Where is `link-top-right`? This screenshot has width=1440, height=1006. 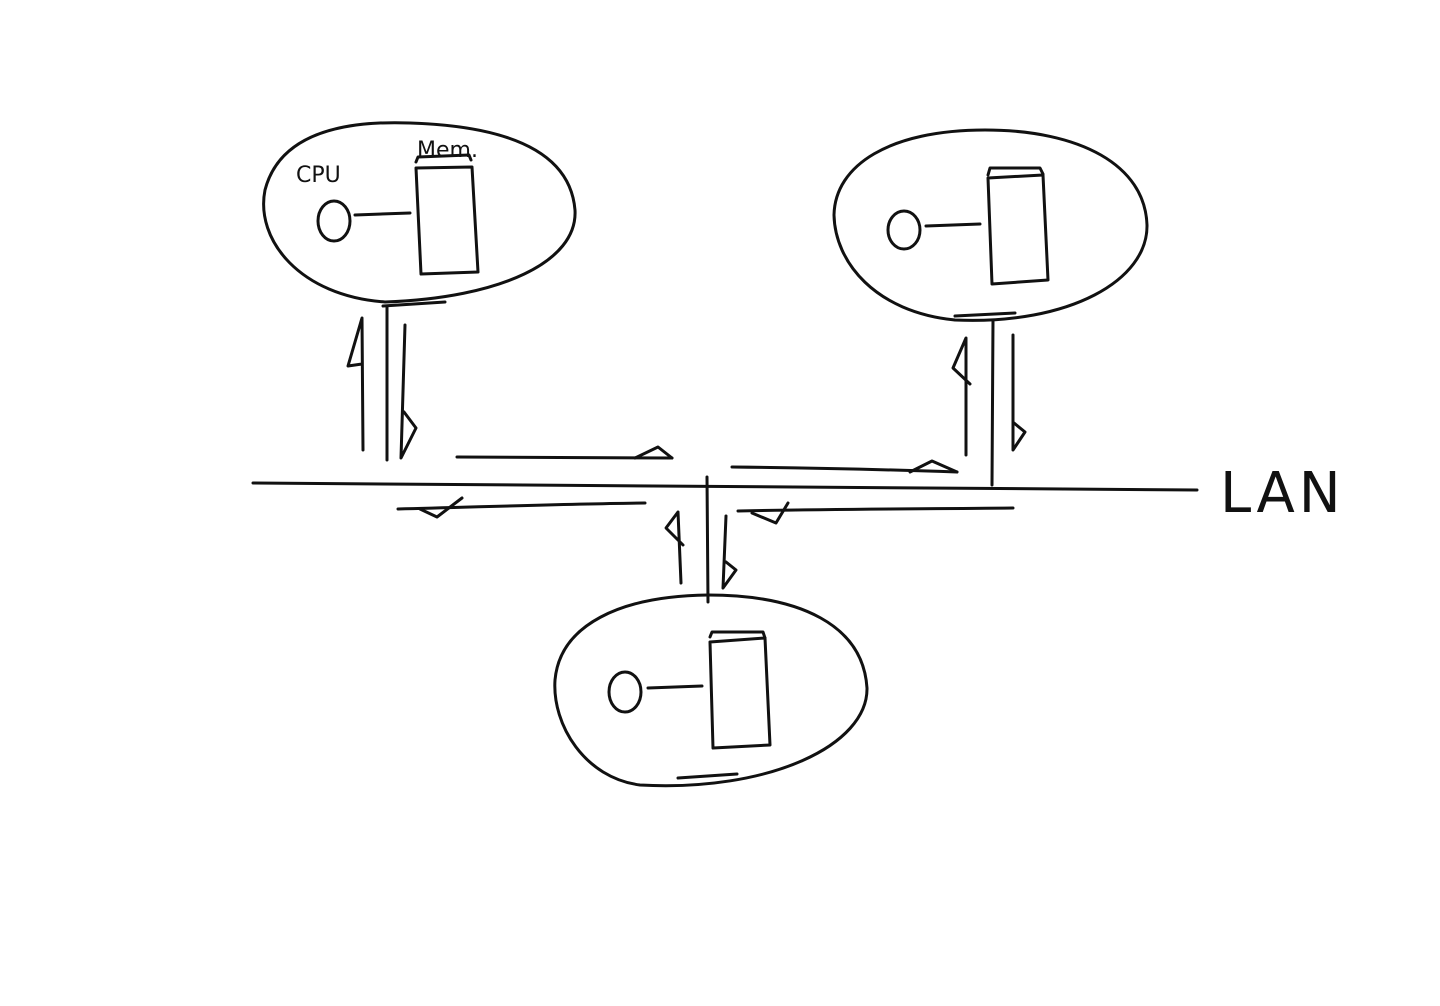 link-top-right is located at coordinates (989, 402).